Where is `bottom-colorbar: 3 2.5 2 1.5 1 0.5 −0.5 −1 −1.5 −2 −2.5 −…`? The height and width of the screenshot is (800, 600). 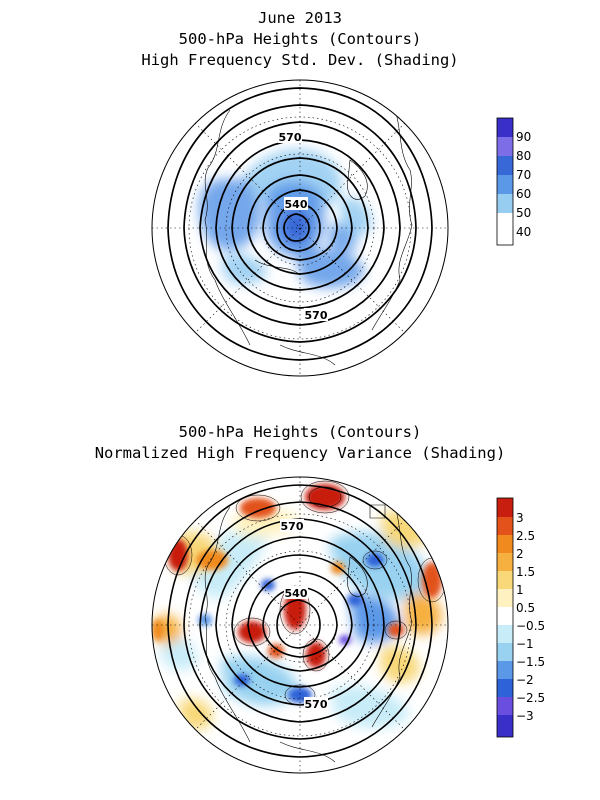
bottom-colorbar: 3 2.5 2 1.5 1 0.5 −0.5 −1 −1.5 −2 −2.5 −… is located at coordinates (520, 617).